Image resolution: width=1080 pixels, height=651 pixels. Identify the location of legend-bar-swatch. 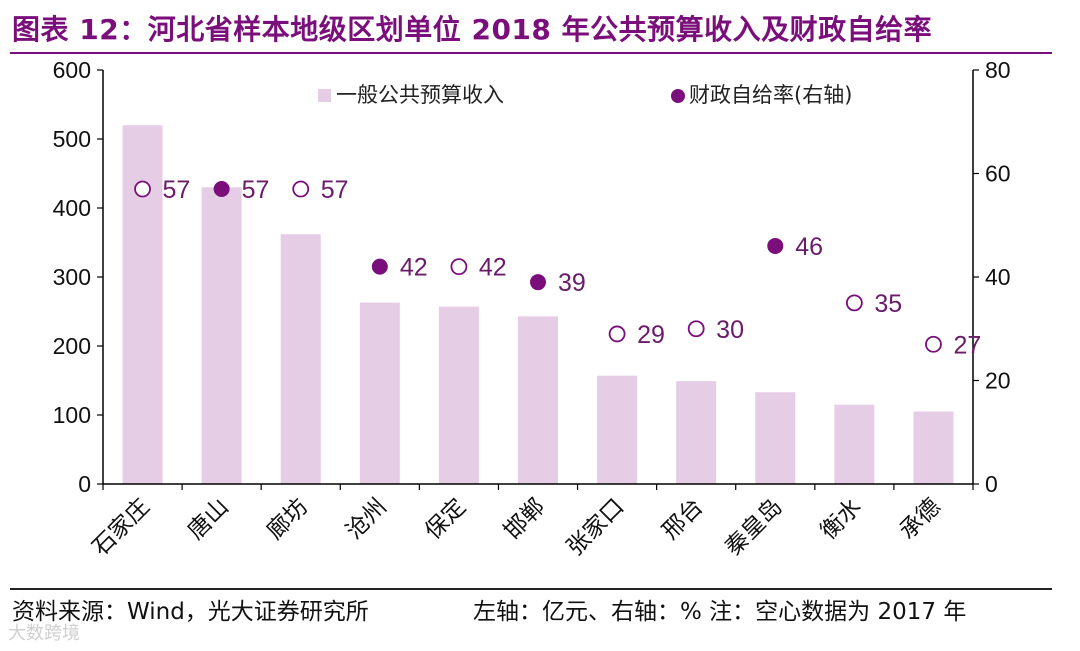
(324, 95).